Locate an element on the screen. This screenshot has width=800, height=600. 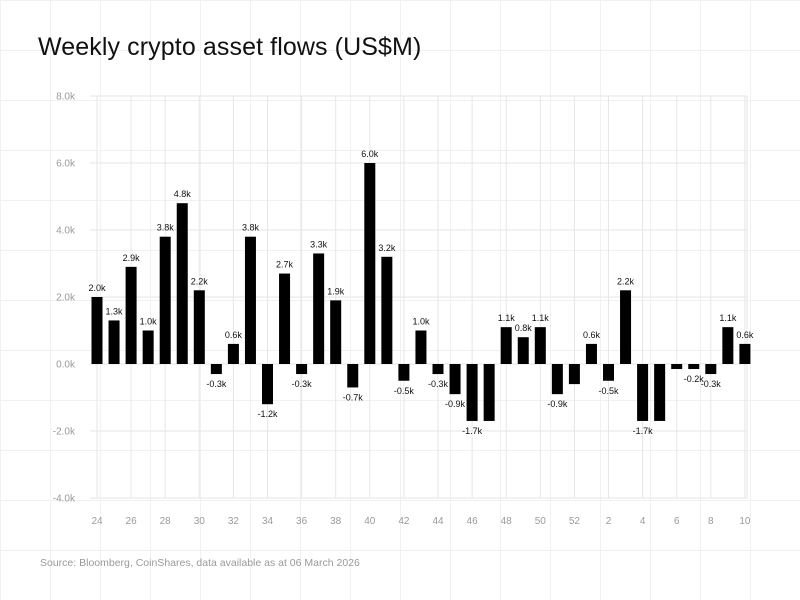
x-tick-label: 32 is located at coordinates (234, 521).